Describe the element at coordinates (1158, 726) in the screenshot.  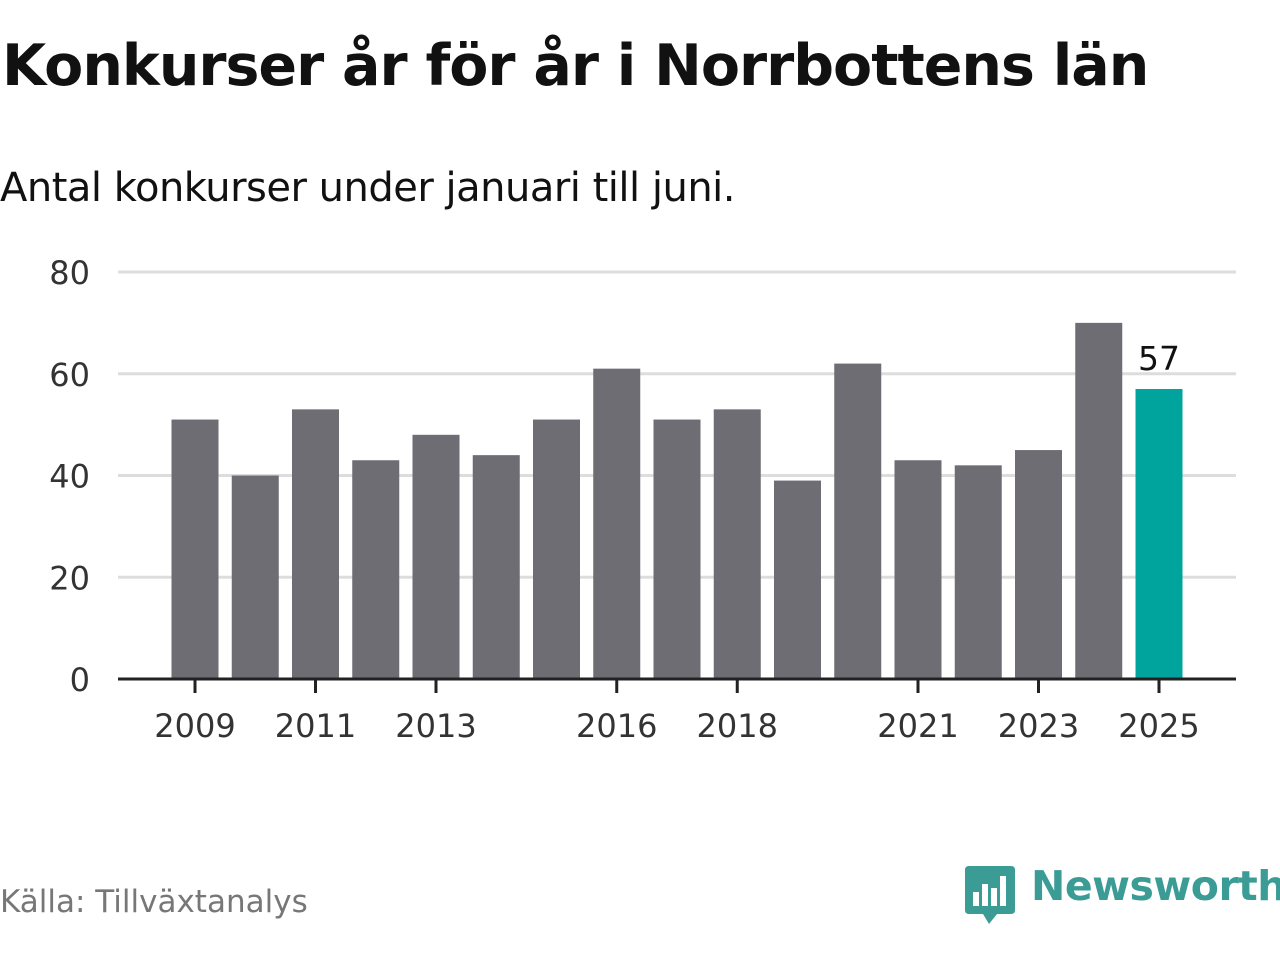
I see `x-tick-label: 2025` at that location.